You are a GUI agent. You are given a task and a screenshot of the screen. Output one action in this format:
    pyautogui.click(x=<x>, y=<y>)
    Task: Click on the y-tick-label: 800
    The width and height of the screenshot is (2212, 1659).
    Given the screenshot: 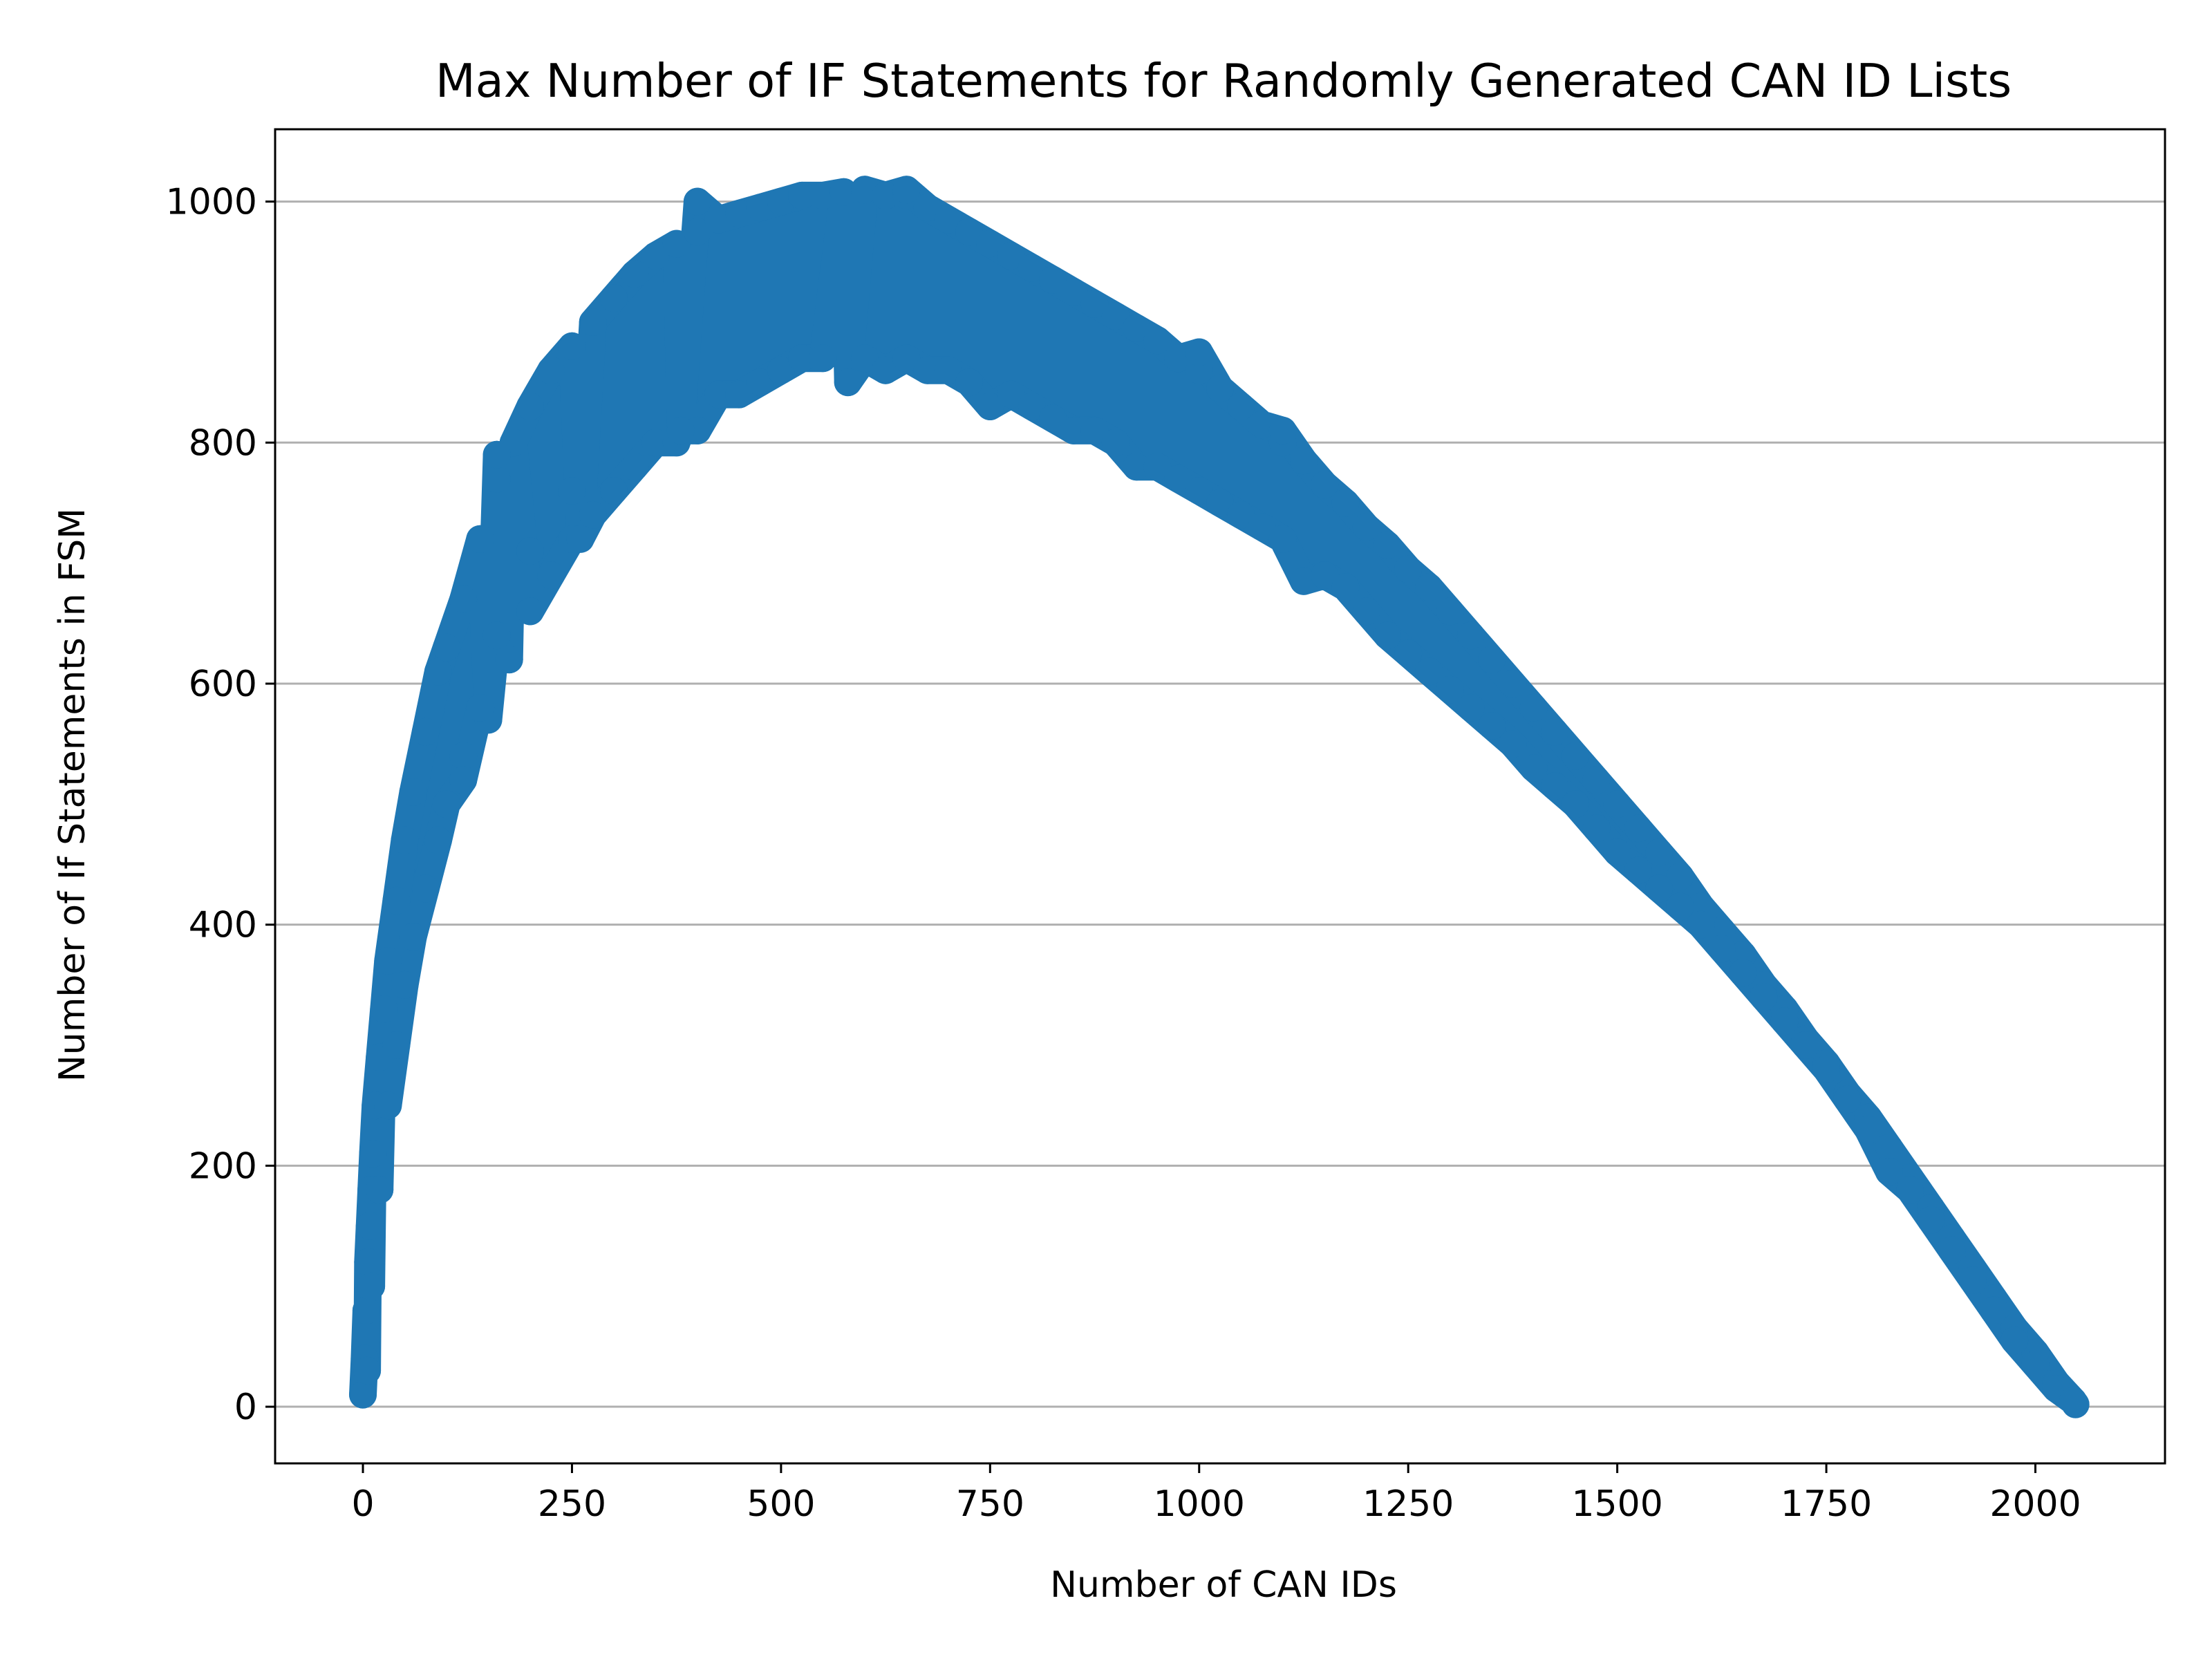 What is the action you would take?
    pyautogui.click(x=223, y=443)
    